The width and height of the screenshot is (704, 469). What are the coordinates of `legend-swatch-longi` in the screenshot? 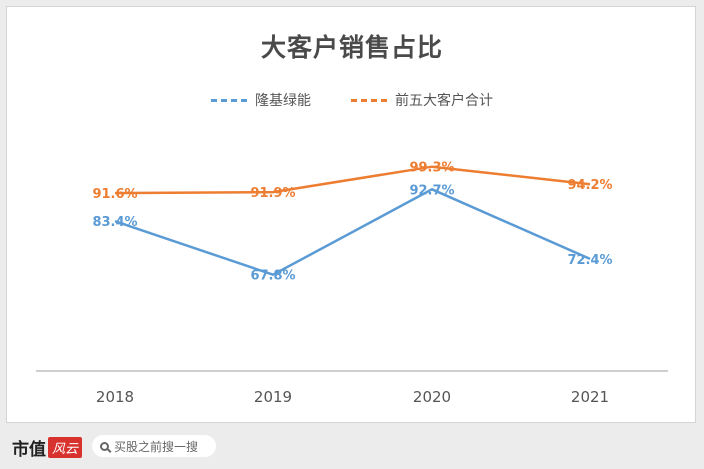 It's located at (229, 100).